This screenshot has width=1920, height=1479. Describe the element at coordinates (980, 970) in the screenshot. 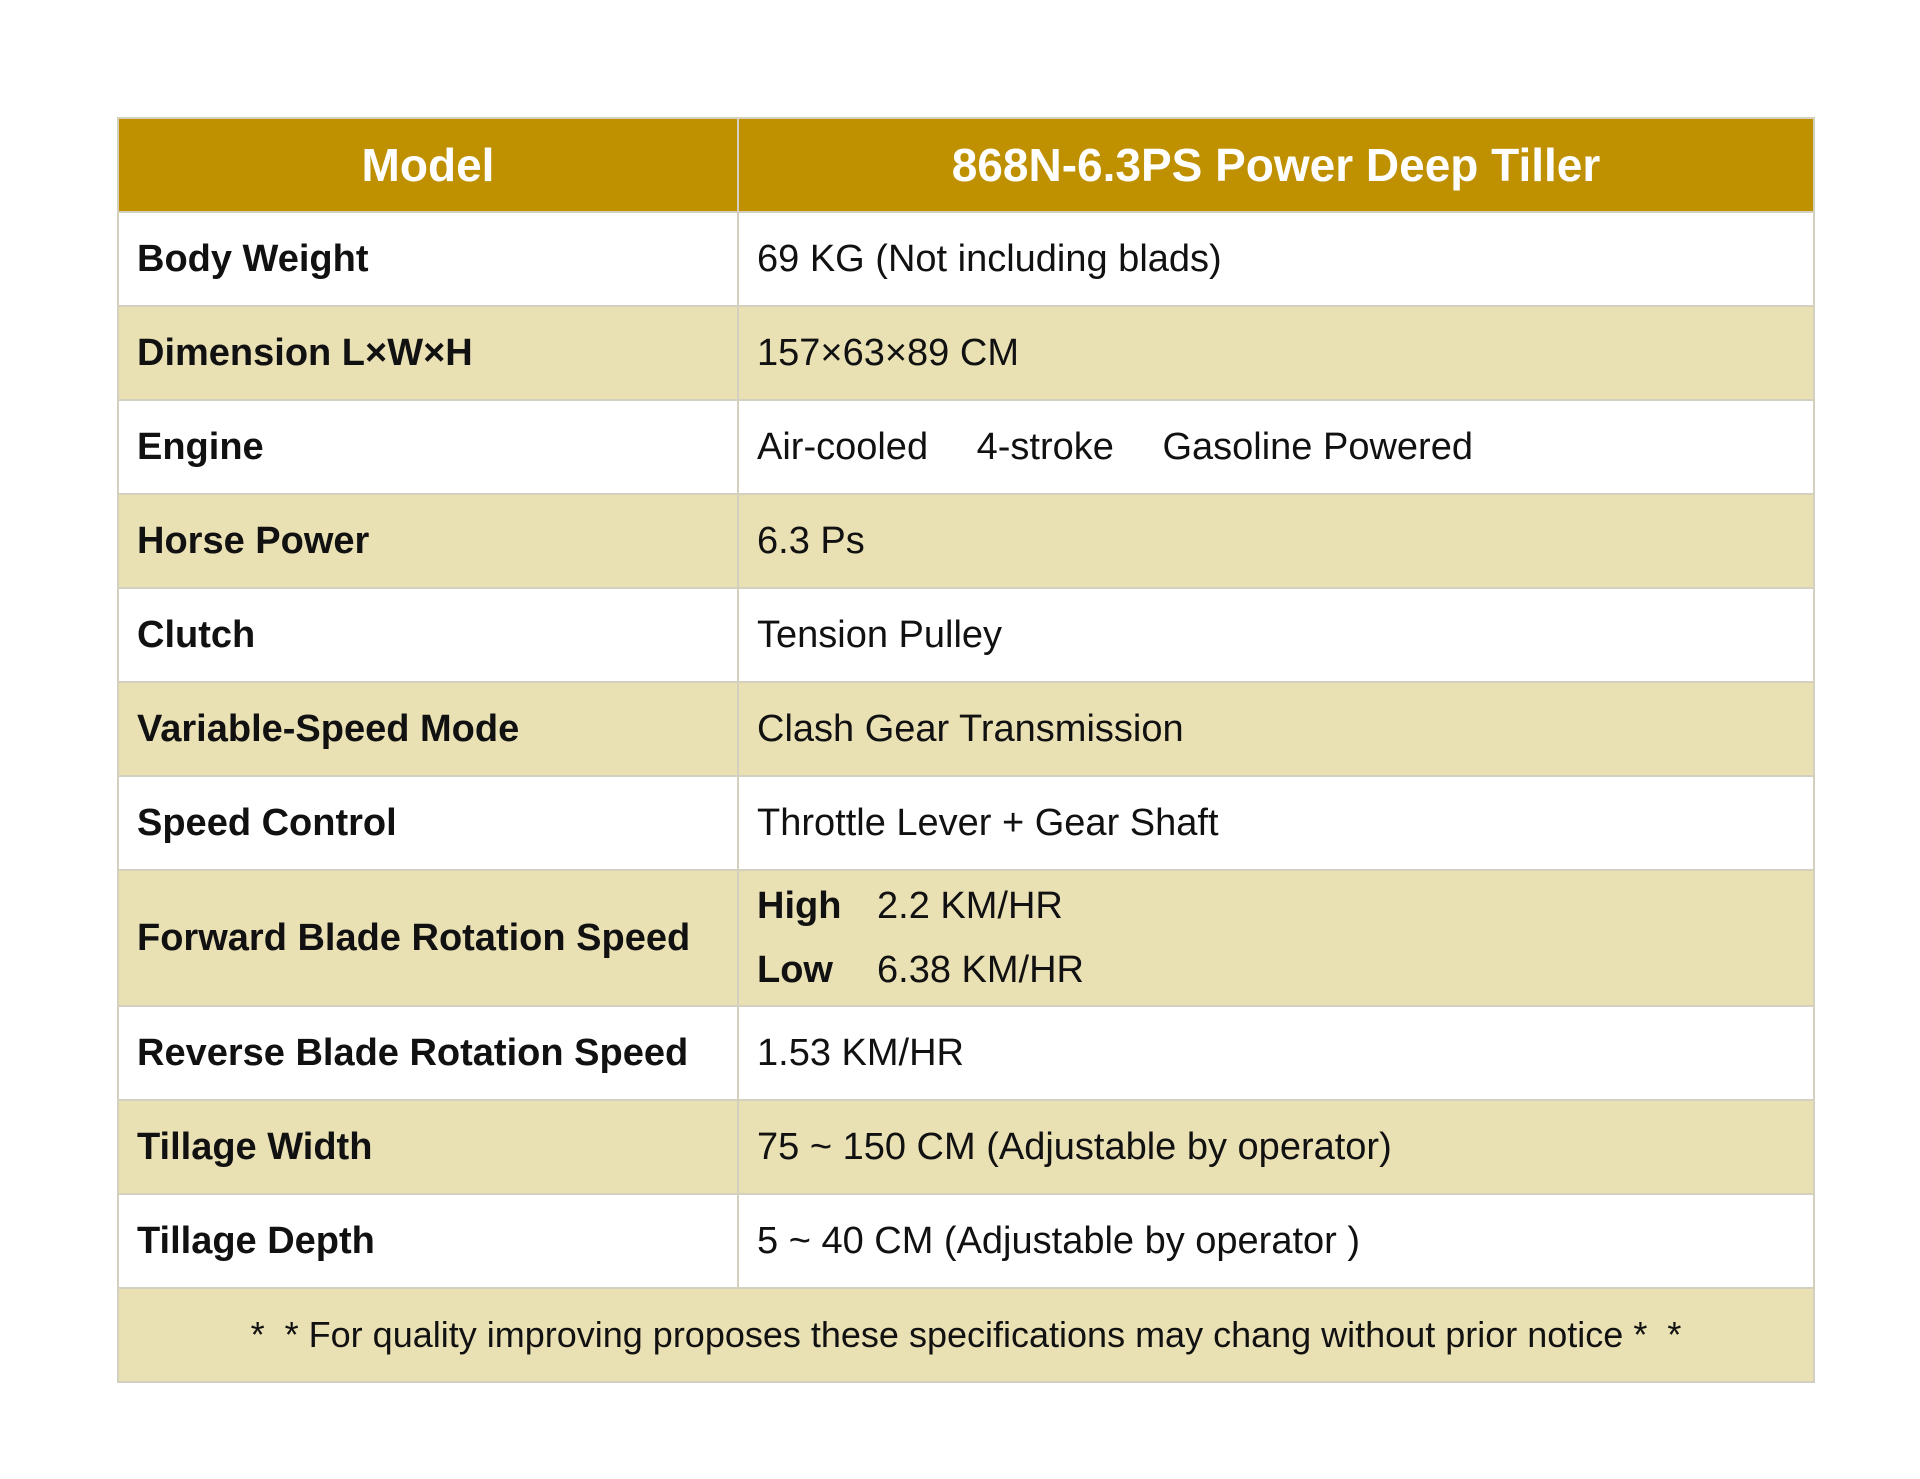

I see `forward-speed-low-value: 6.38 KM/HR` at that location.